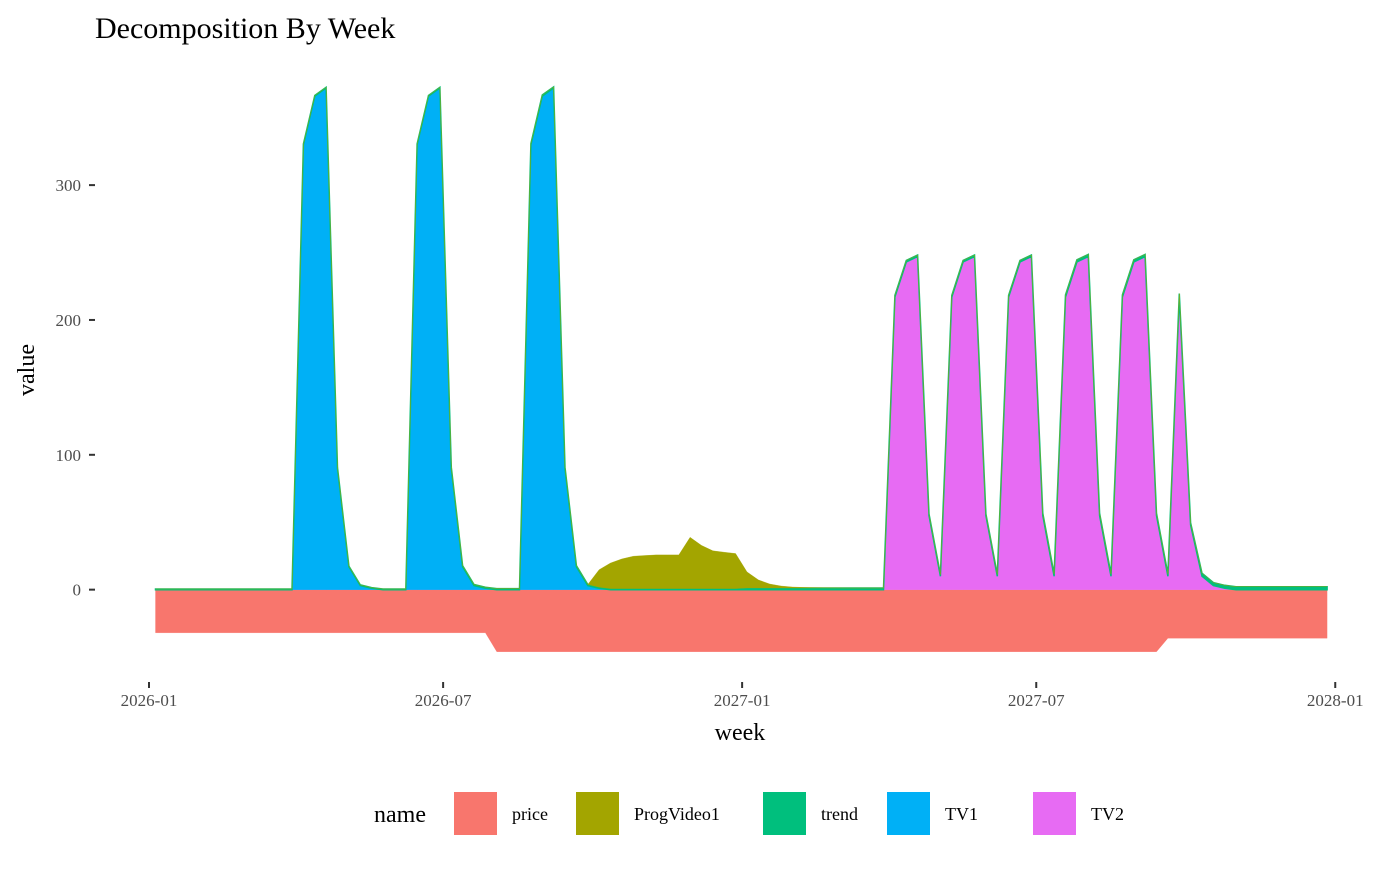 This screenshot has height=870, width=1400. Describe the element at coordinates (69, 320) in the screenshot. I see `y-tick-label: 200` at that location.